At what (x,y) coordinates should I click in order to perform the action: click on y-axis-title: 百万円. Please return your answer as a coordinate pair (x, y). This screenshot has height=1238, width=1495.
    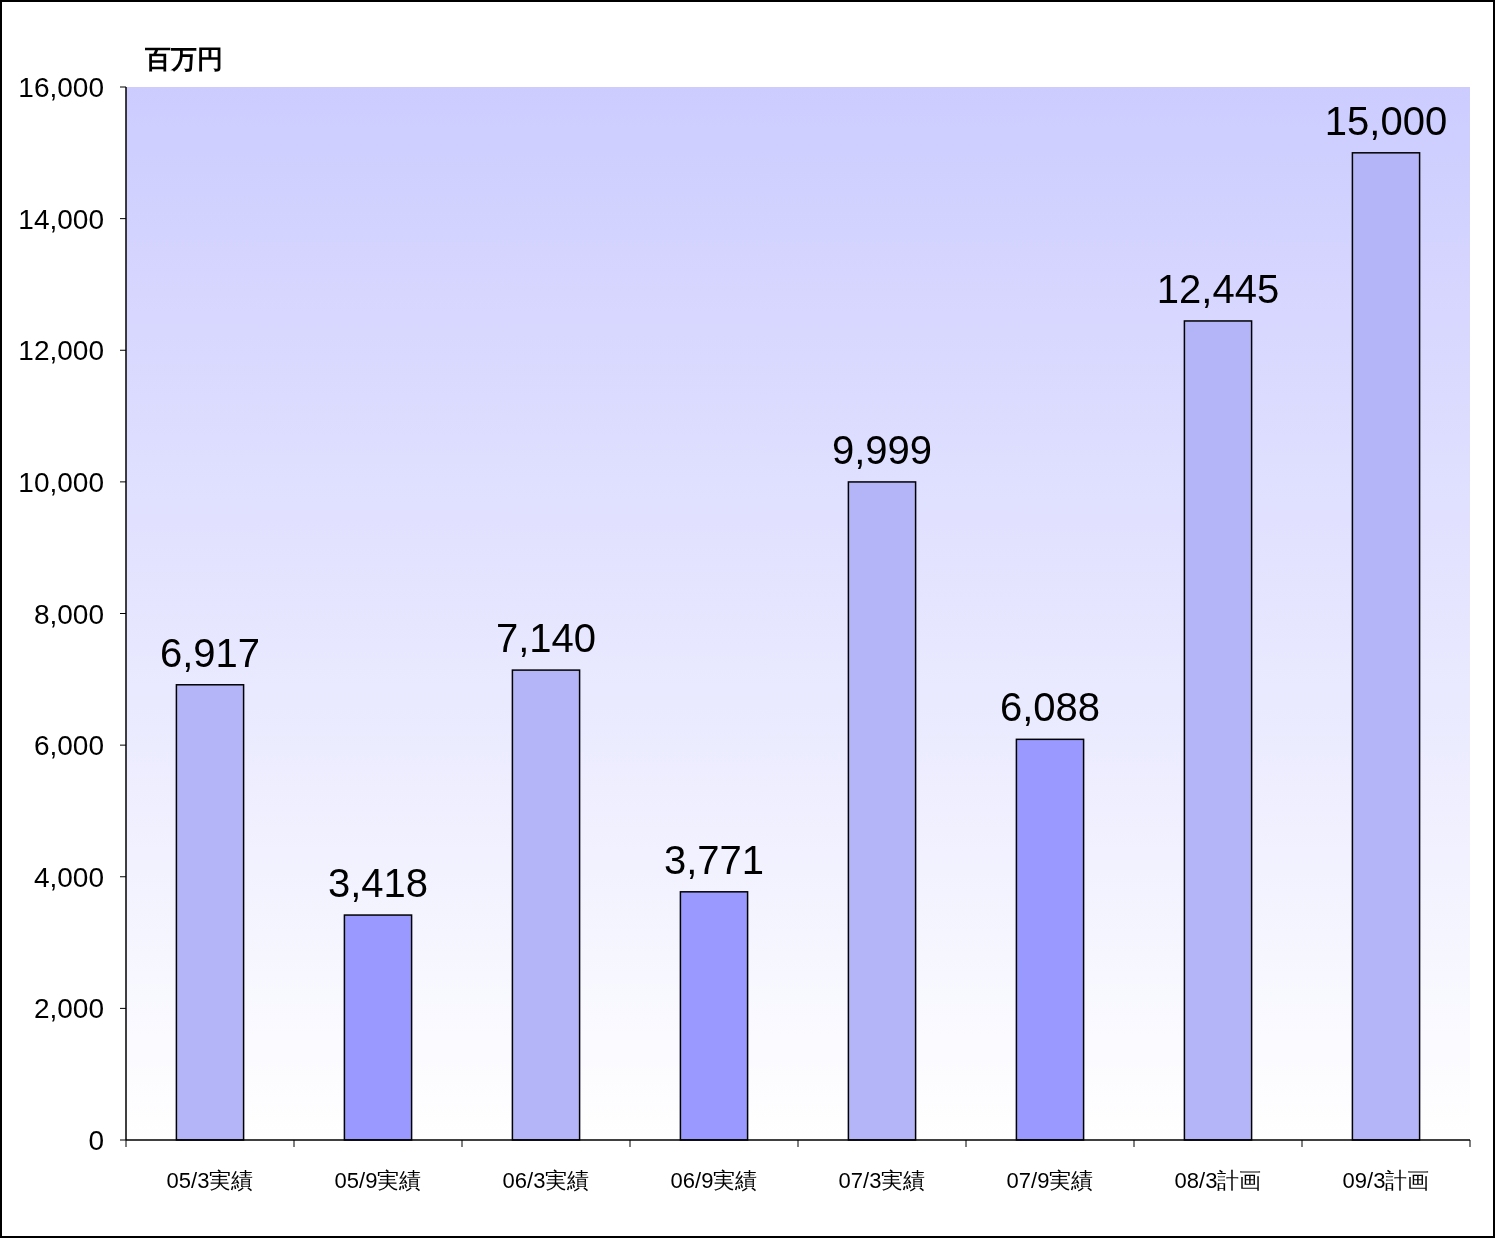
    Looking at the image, I should click on (183, 59).